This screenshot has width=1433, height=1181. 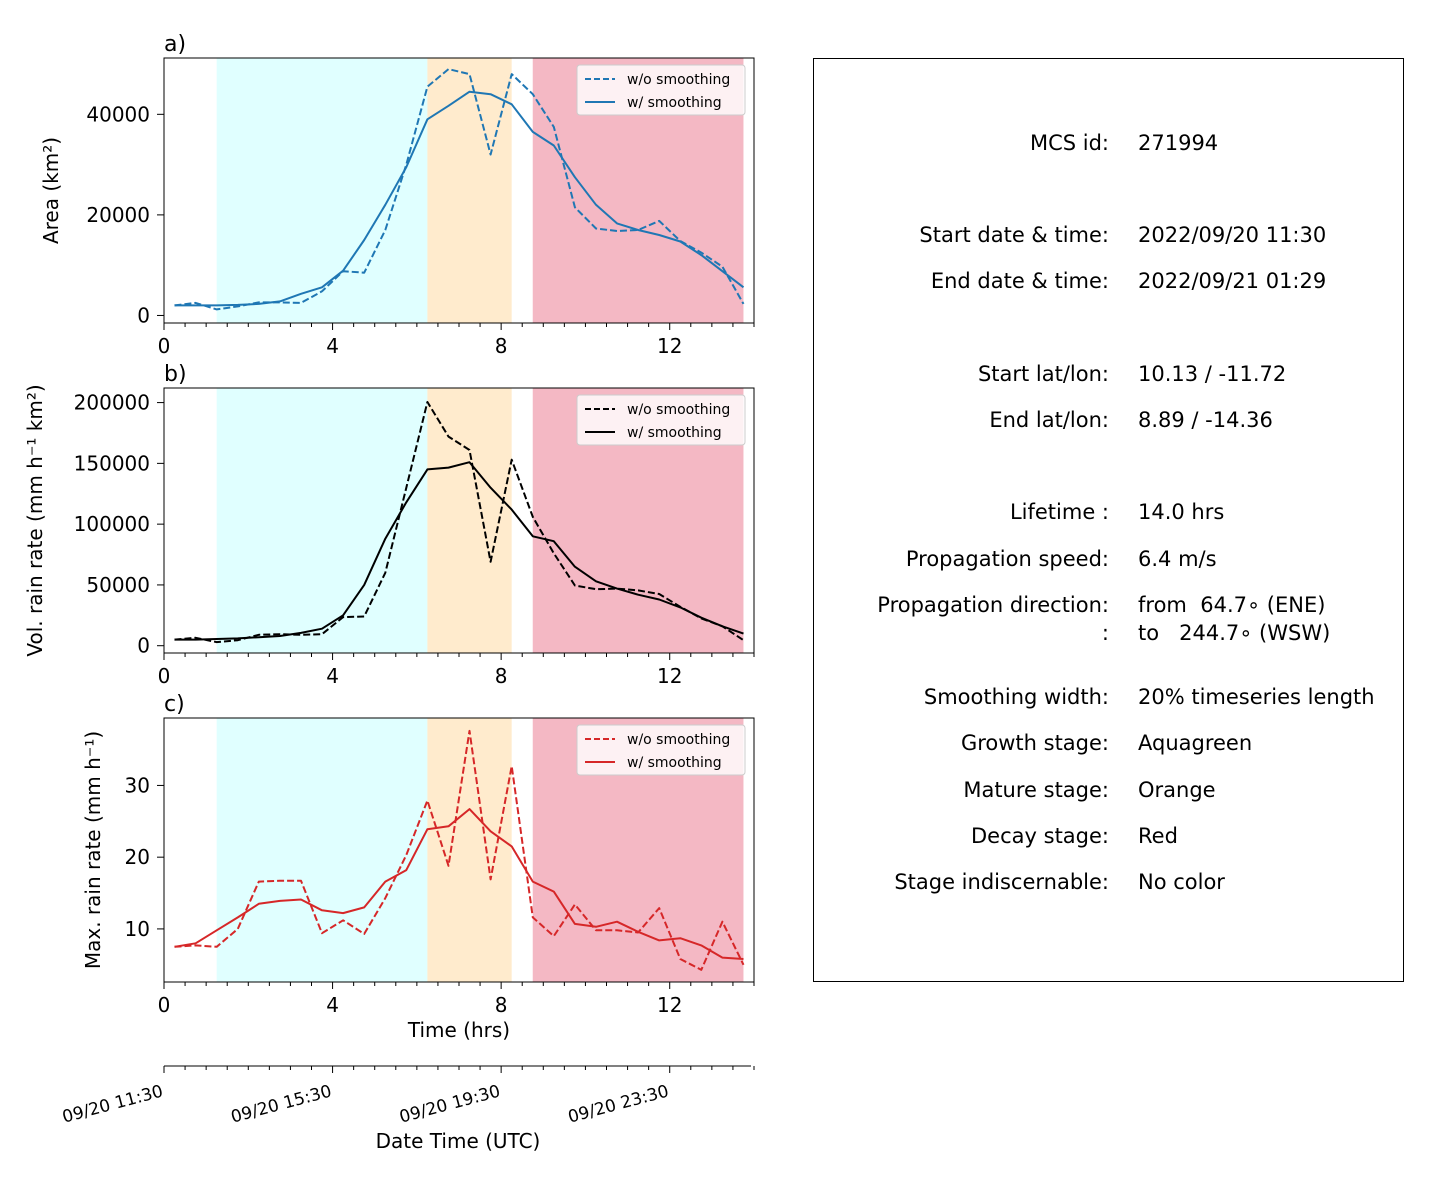 What do you see at coordinates (1109, 284) in the screenshot?
I see `info-row-end-datetime: End date & time: 2022/09/21 01:29` at bounding box center [1109, 284].